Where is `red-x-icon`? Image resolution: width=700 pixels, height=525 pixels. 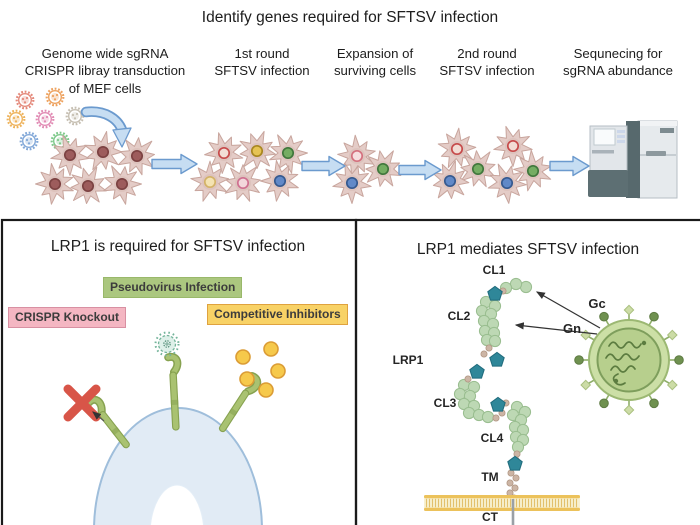
red-x-icon is located at coordinates (82, 403).